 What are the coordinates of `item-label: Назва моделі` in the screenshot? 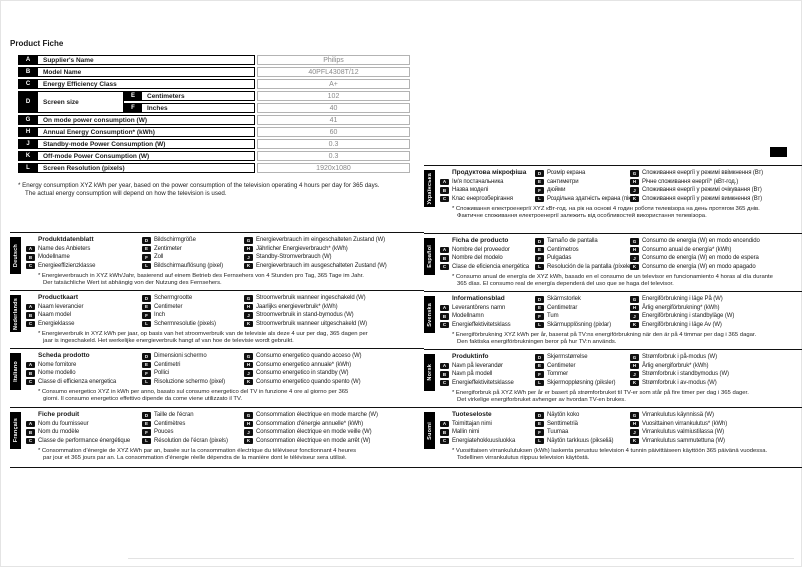 It's located at (470, 190).